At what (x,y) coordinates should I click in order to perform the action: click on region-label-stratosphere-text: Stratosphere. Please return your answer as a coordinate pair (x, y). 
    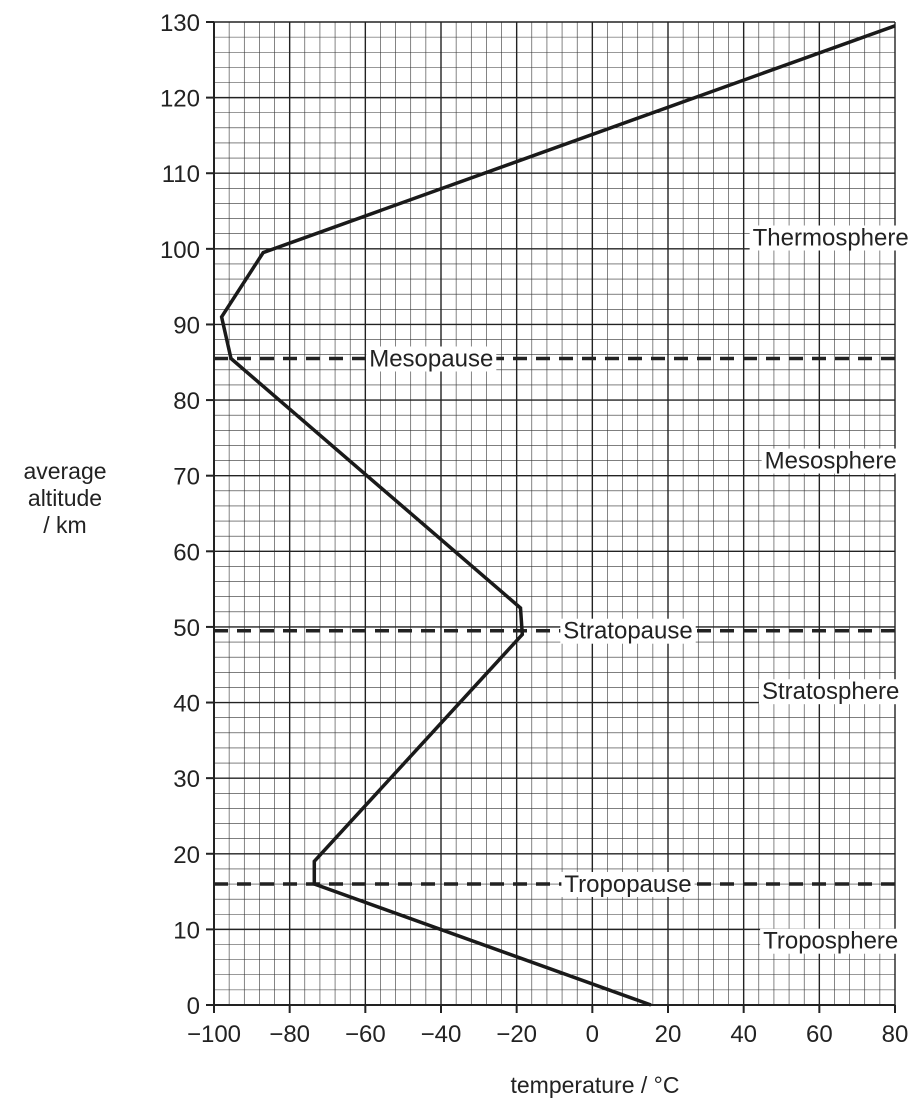
    Looking at the image, I should click on (830, 691).